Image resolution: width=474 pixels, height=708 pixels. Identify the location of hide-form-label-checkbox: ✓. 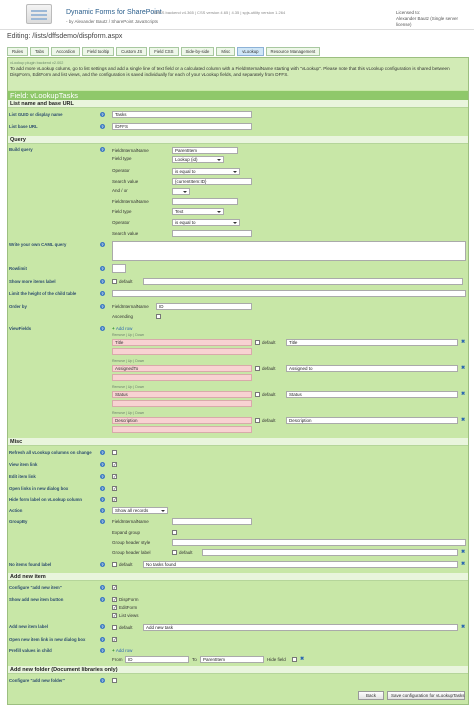
(114, 499).